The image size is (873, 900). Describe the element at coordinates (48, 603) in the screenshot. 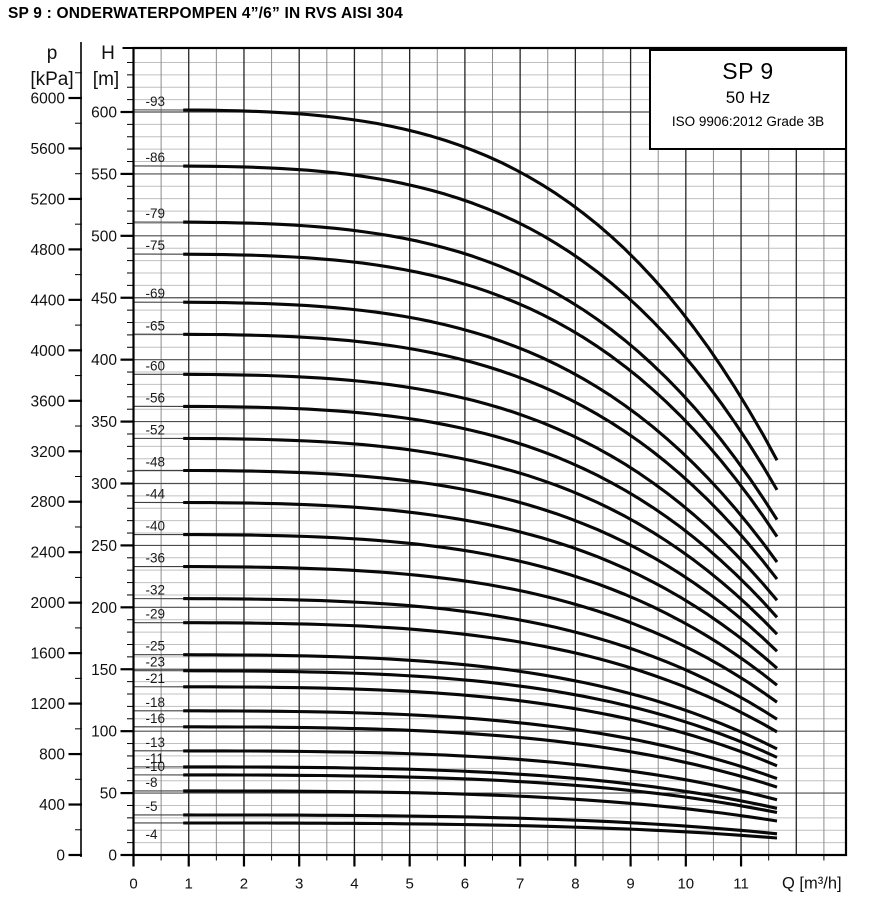

I see `pressure-tick-label: 2000` at that location.